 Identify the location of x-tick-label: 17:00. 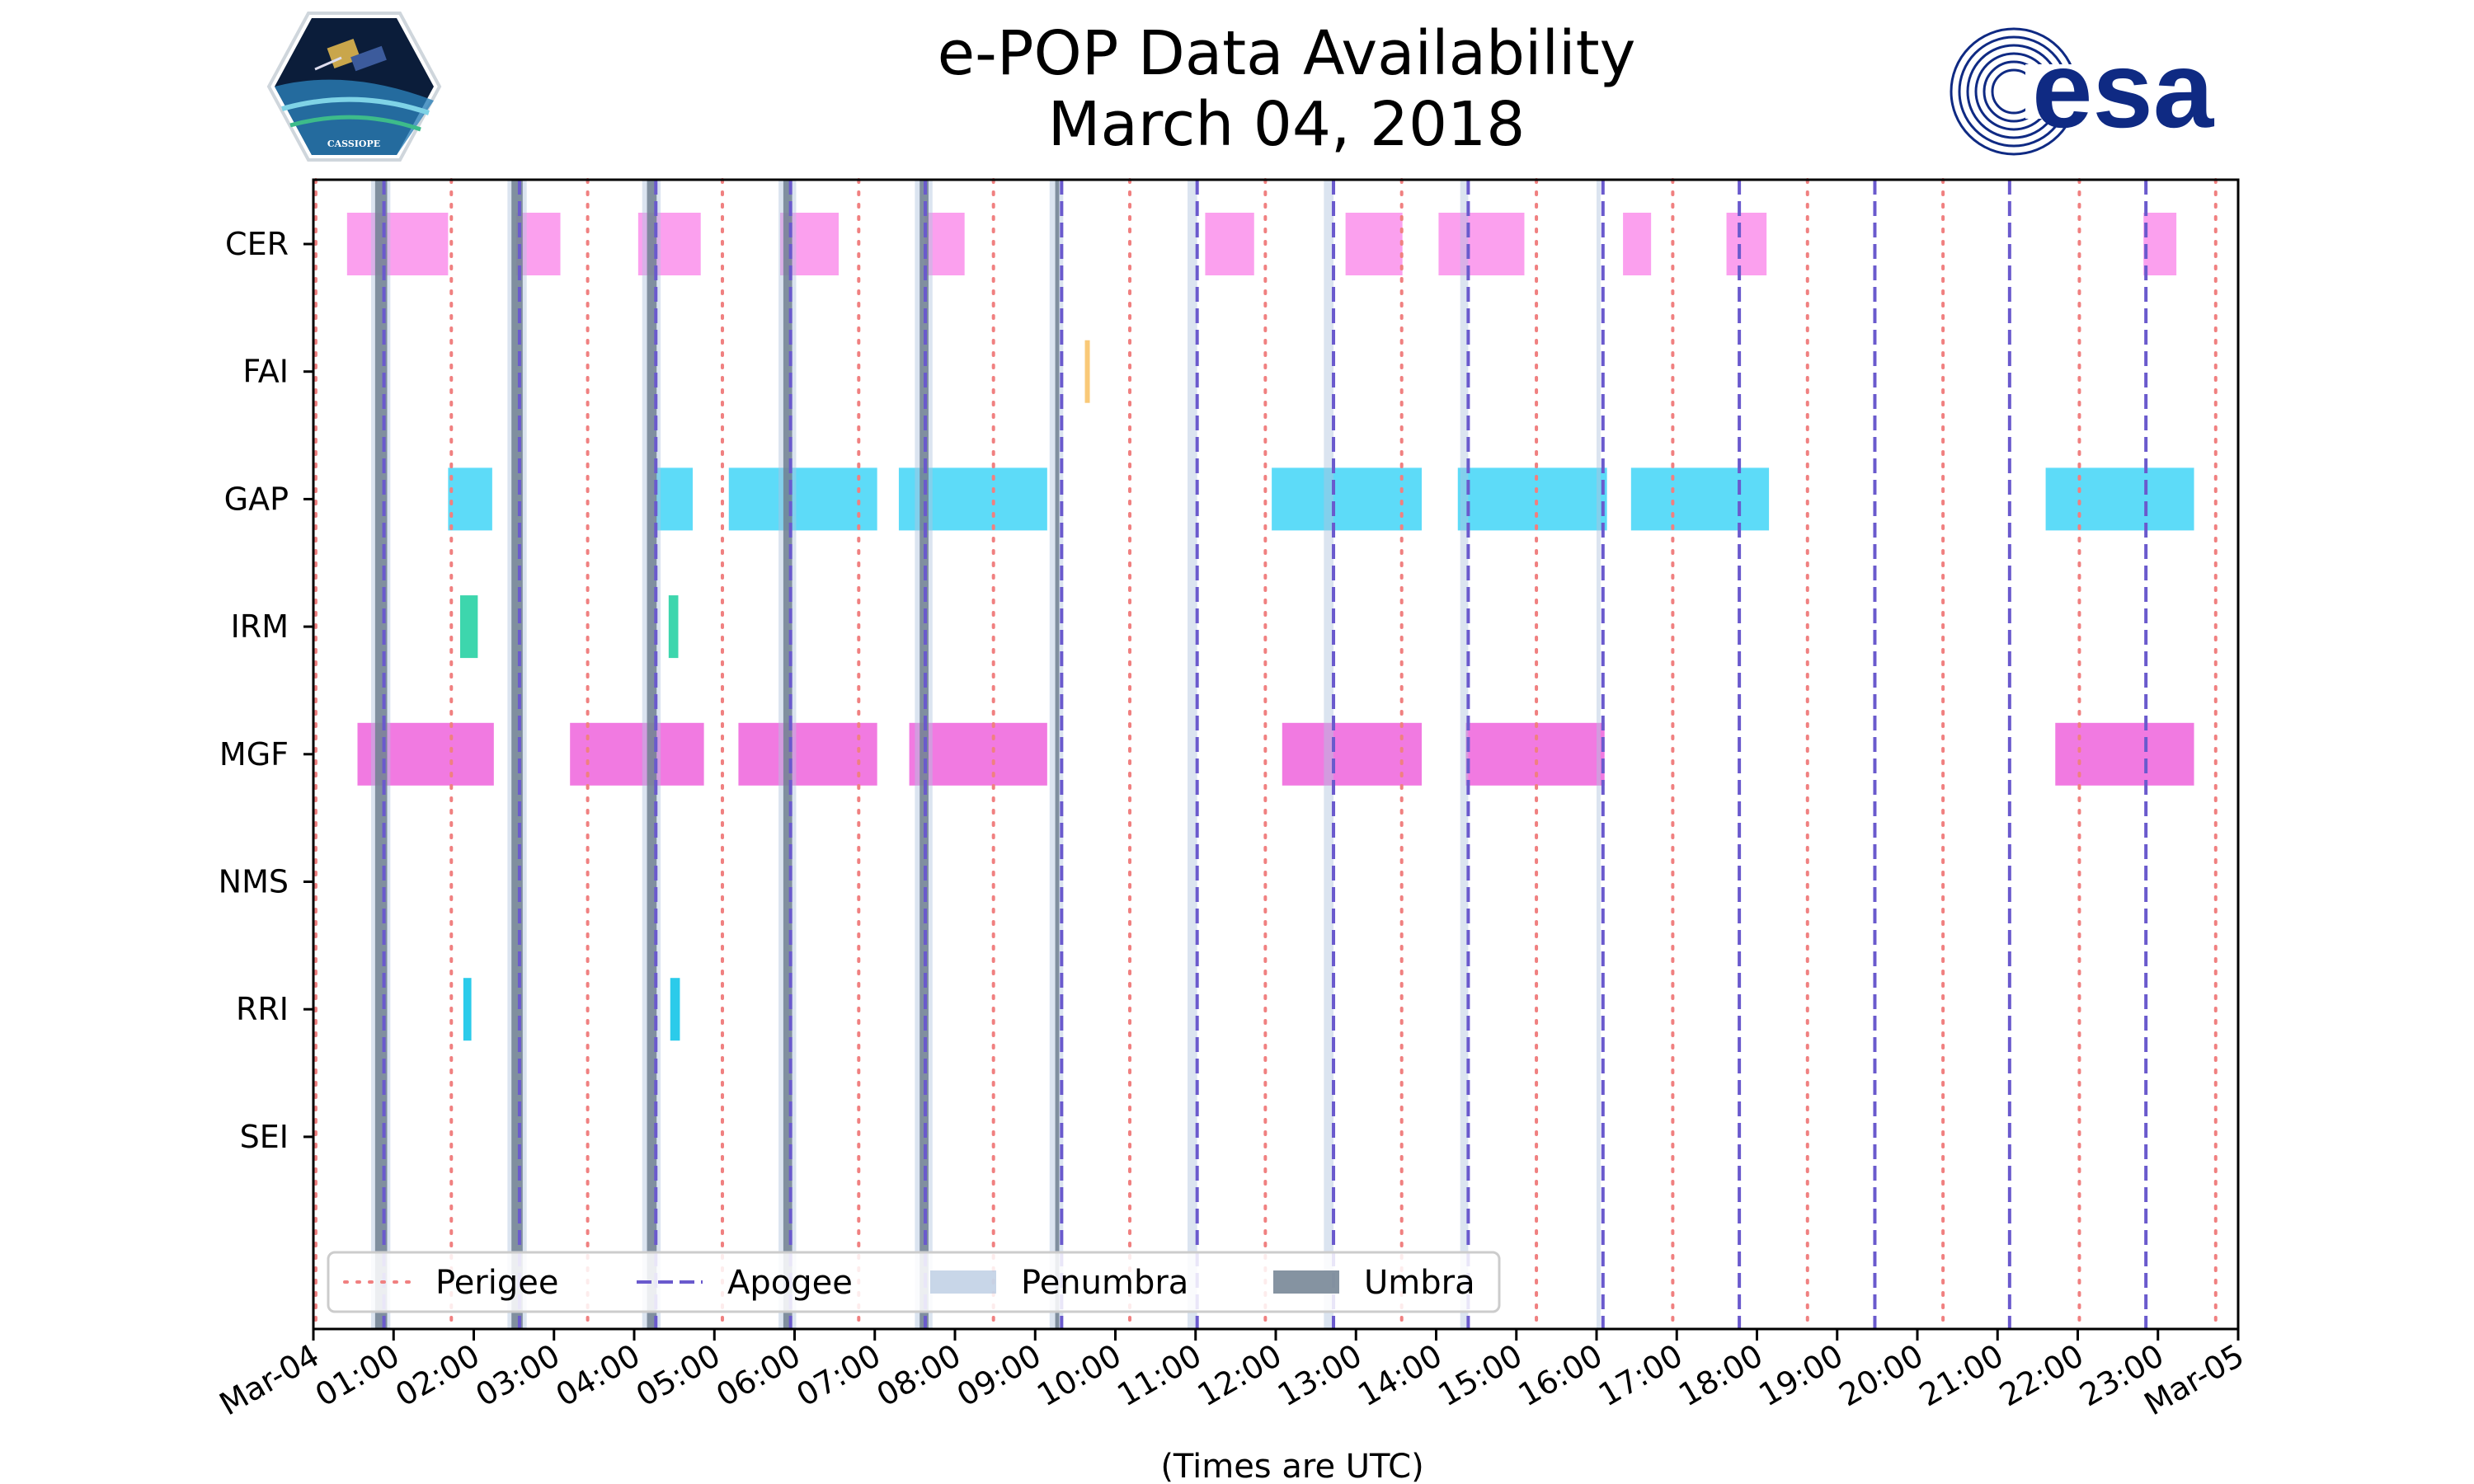
(1640, 1375).